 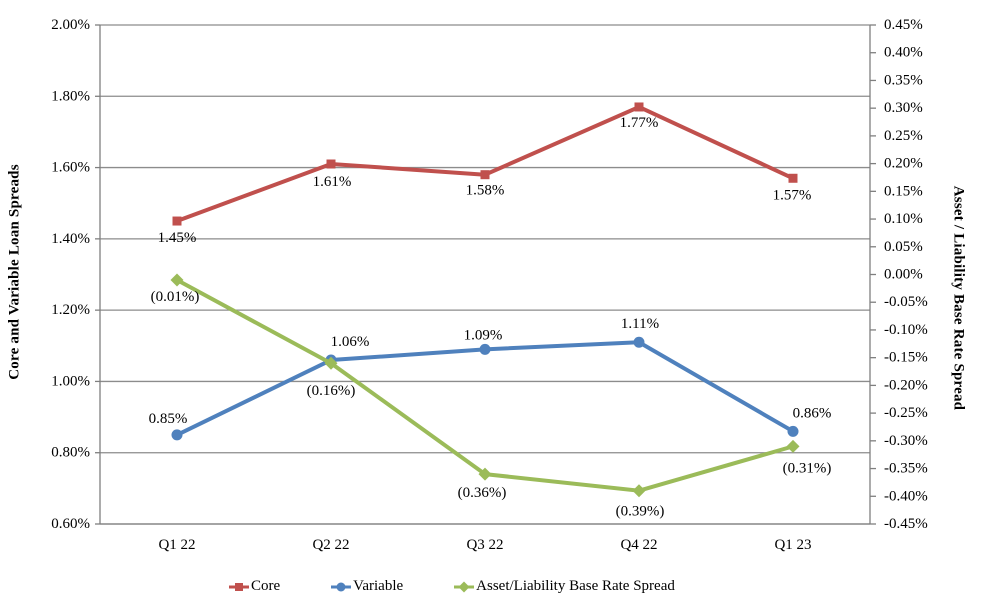 I want to click on legend-item-variable: Variable, so click(x=366, y=586).